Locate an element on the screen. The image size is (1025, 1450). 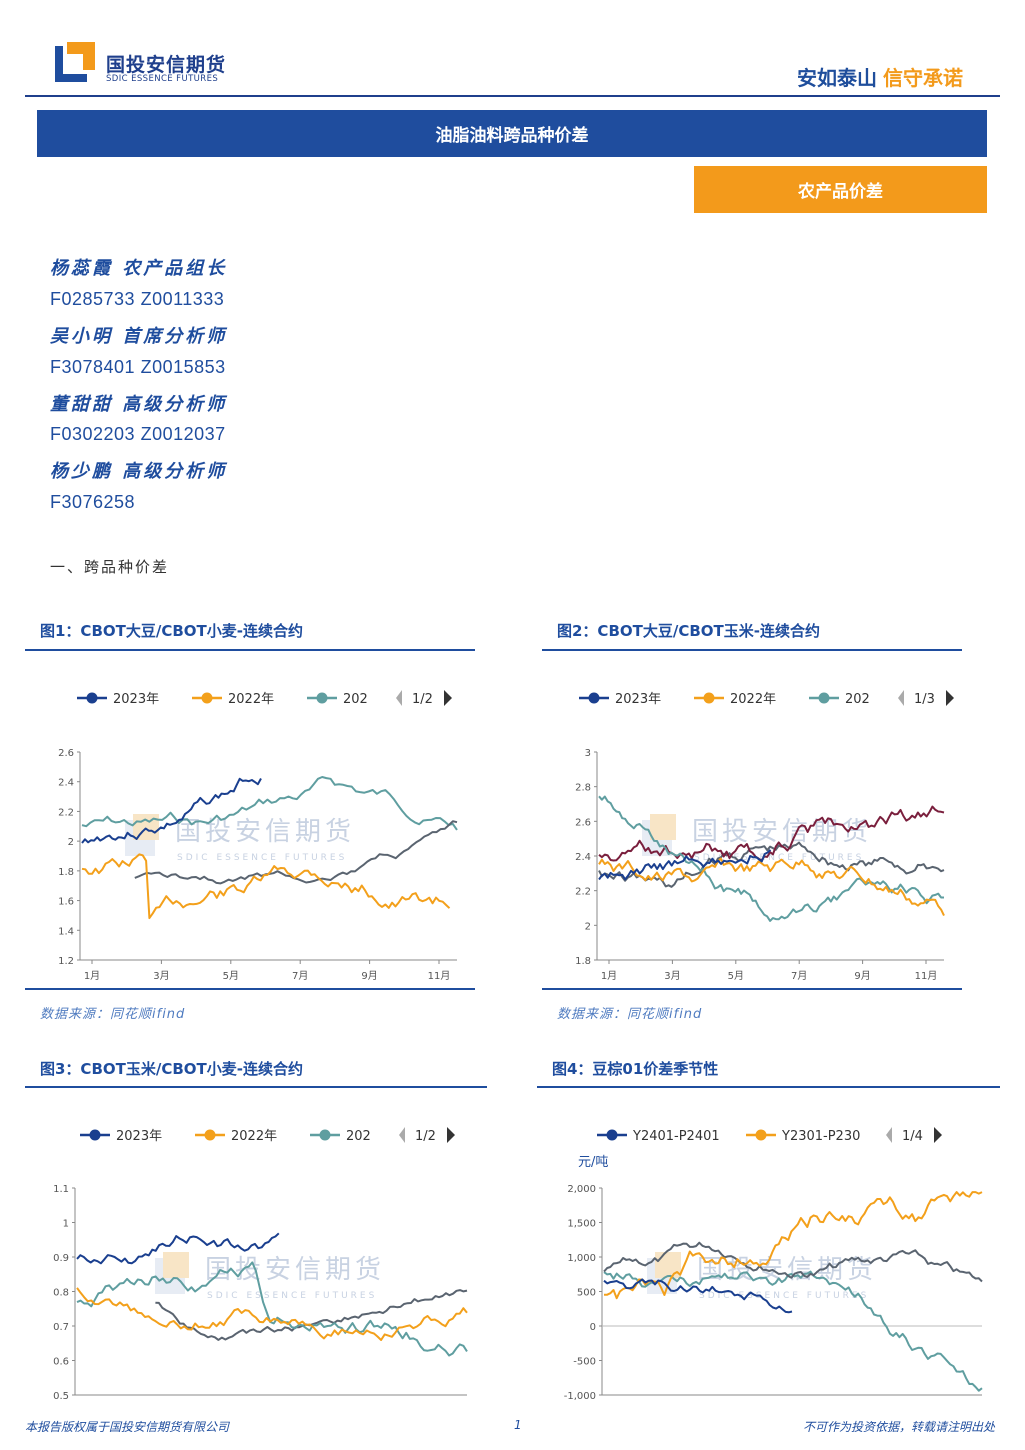
chart-title-2: 图2：CBOT大豆/CBOT玉米-连续合约 is located at coordinates (688, 631).